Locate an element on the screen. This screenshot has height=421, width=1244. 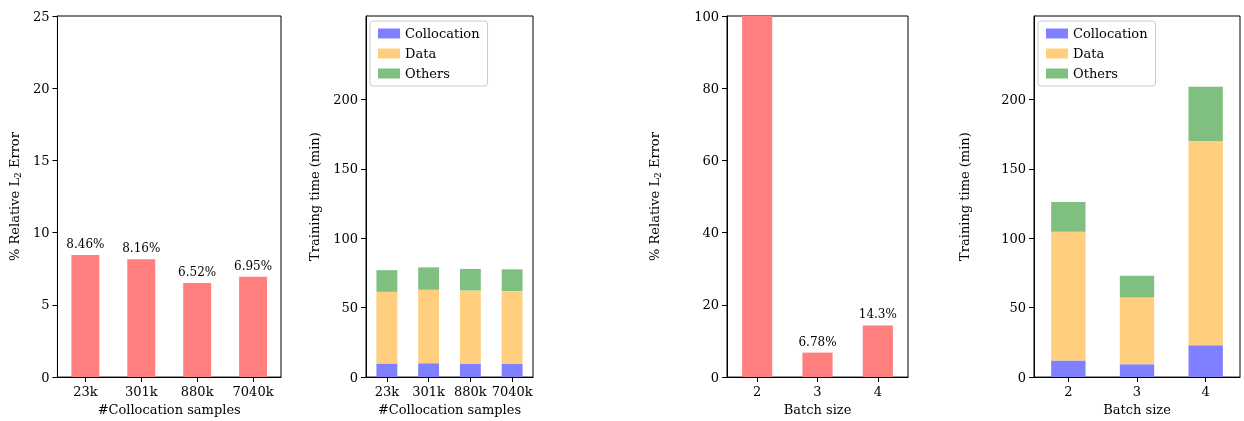
y-tick-label: 5 is located at coordinates (45, 305).